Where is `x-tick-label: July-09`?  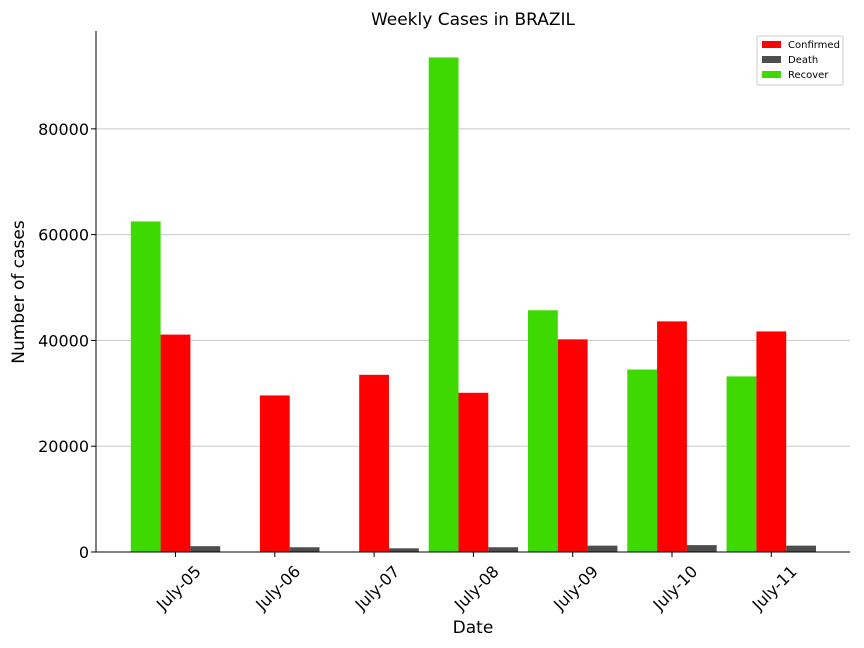
x-tick-label: July-09 is located at coordinates (575, 588).